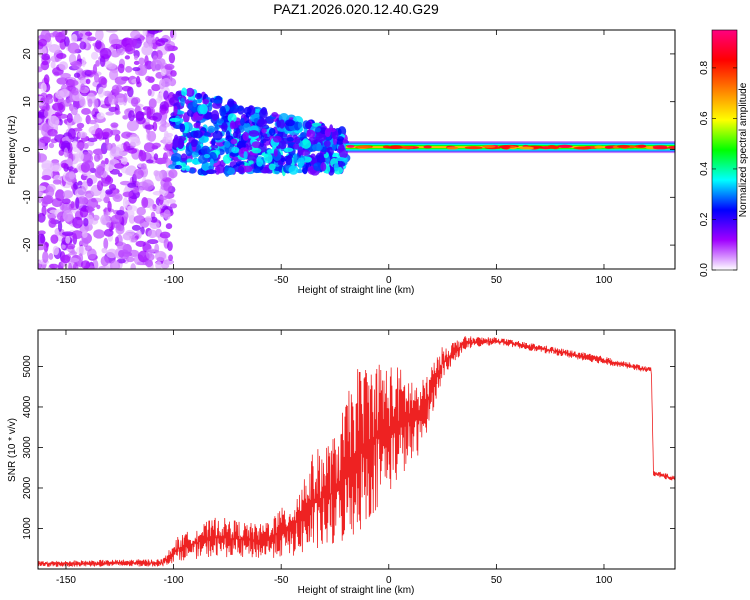  What do you see at coordinates (27, 244) in the screenshot?
I see `spectrogram-y-tick-label: -20` at bounding box center [27, 244].